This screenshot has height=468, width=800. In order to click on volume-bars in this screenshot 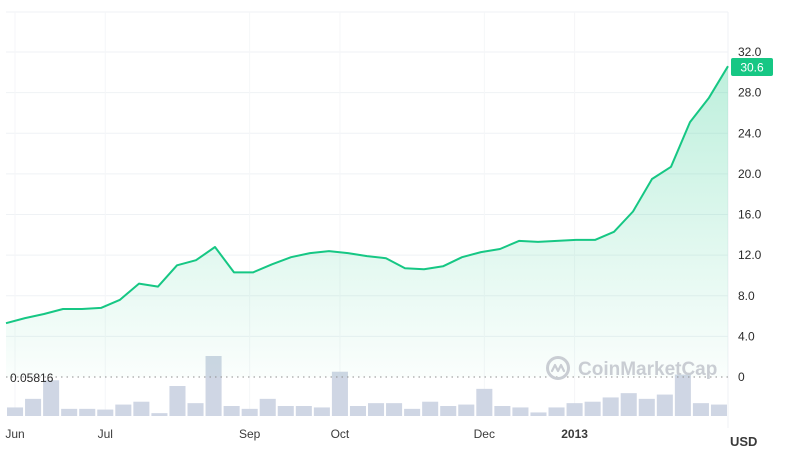, I will do `click(367, 386)`.